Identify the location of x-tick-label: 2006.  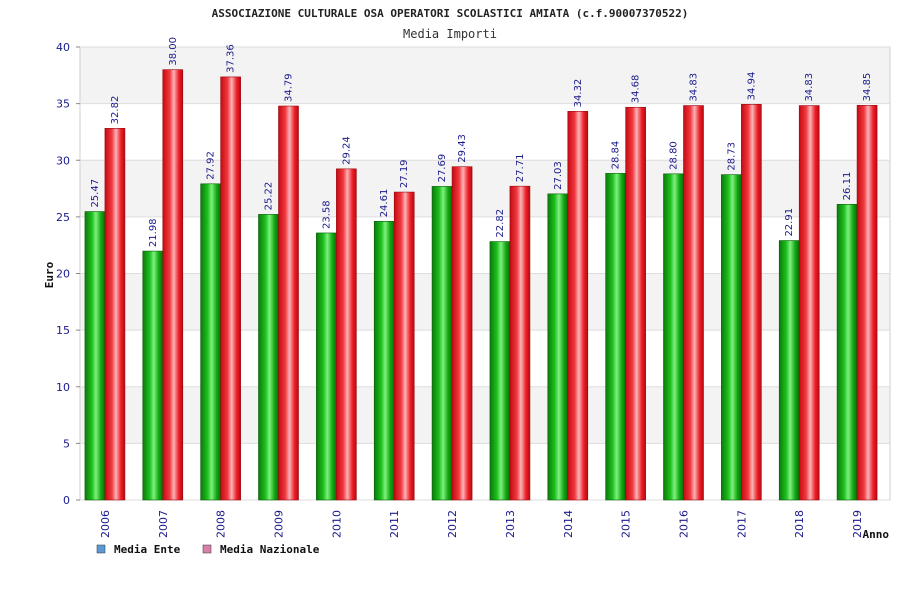
(105, 524).